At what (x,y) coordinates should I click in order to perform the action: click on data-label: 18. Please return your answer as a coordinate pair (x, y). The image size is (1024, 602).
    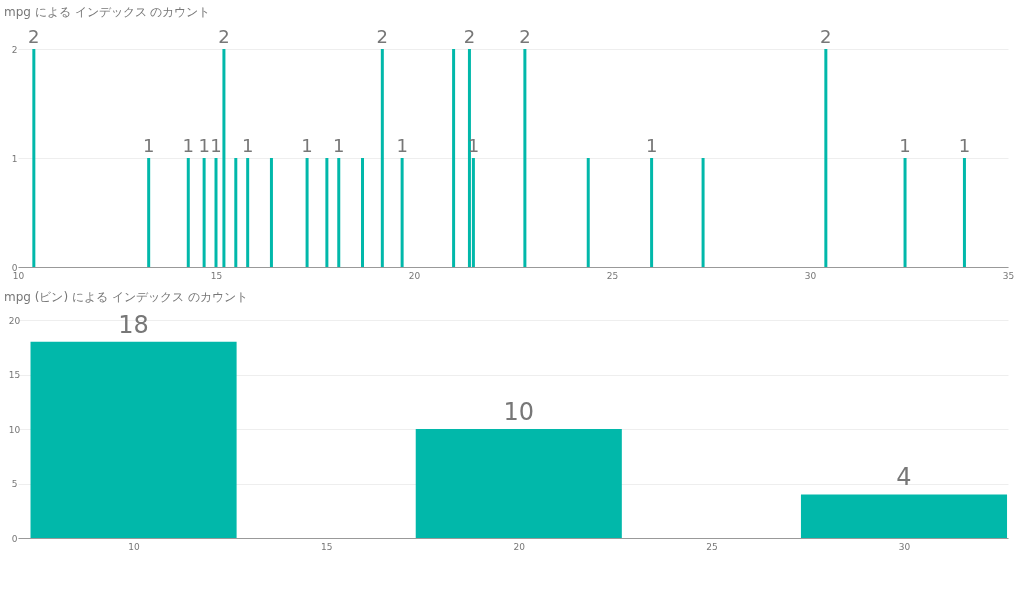
    Looking at the image, I should click on (133, 324).